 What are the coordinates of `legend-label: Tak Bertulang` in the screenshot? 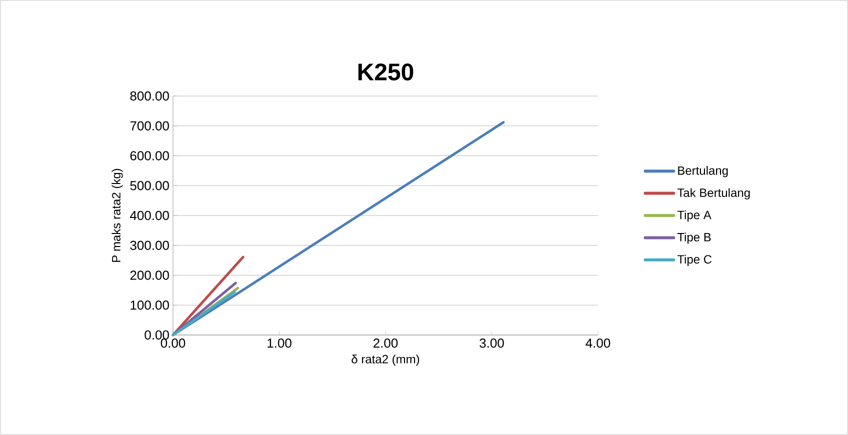 It's located at (713, 194).